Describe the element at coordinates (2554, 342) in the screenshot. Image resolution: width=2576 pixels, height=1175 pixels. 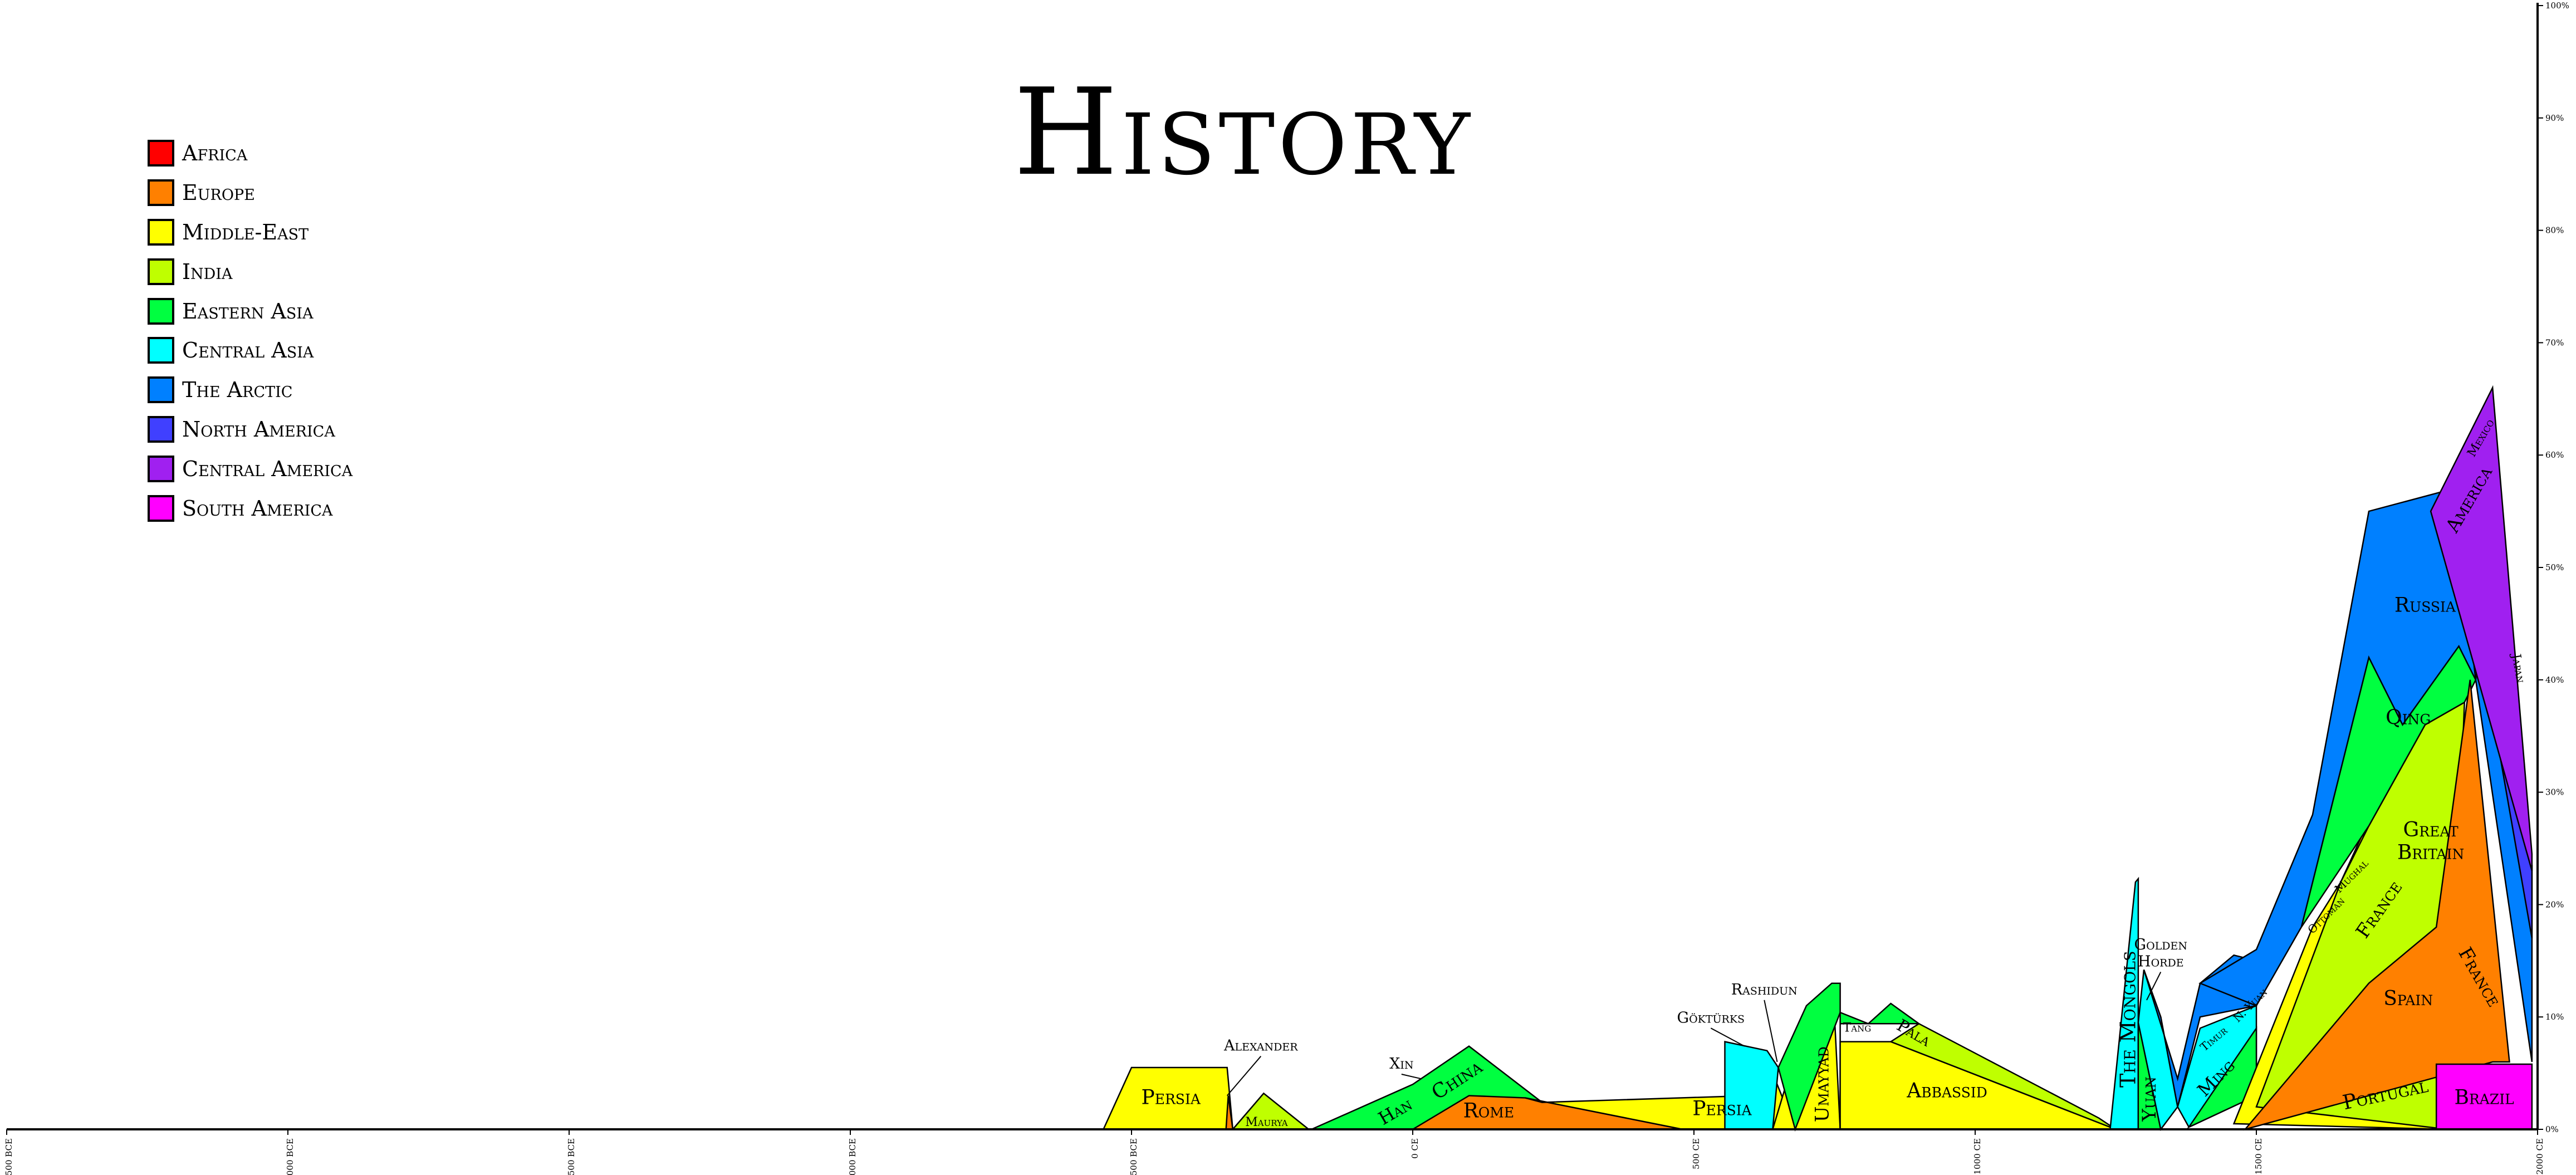
I see `y-tick-label: 70%` at that location.